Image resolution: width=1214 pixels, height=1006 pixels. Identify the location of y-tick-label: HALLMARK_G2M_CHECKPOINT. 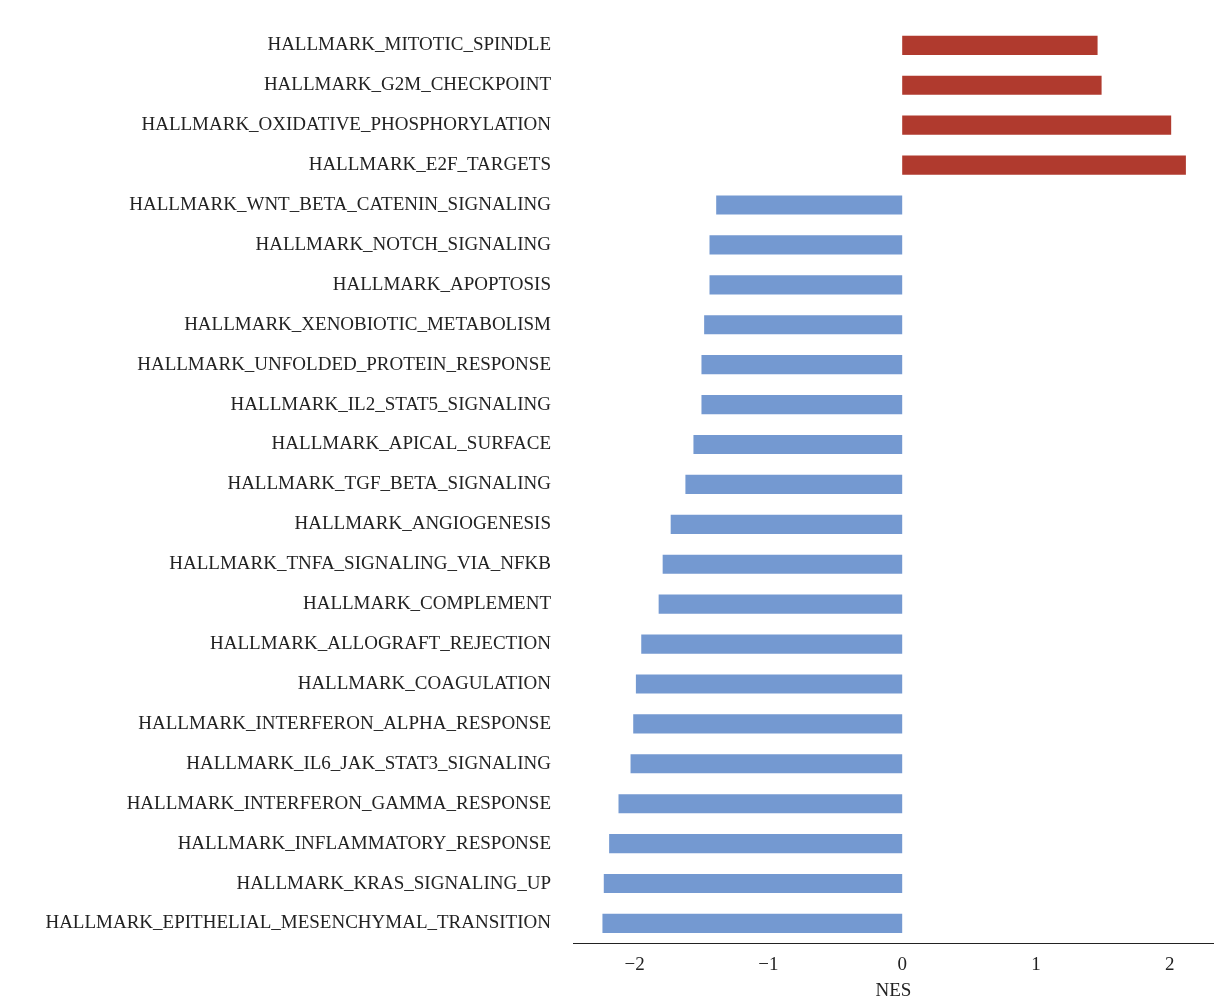
(407, 84).